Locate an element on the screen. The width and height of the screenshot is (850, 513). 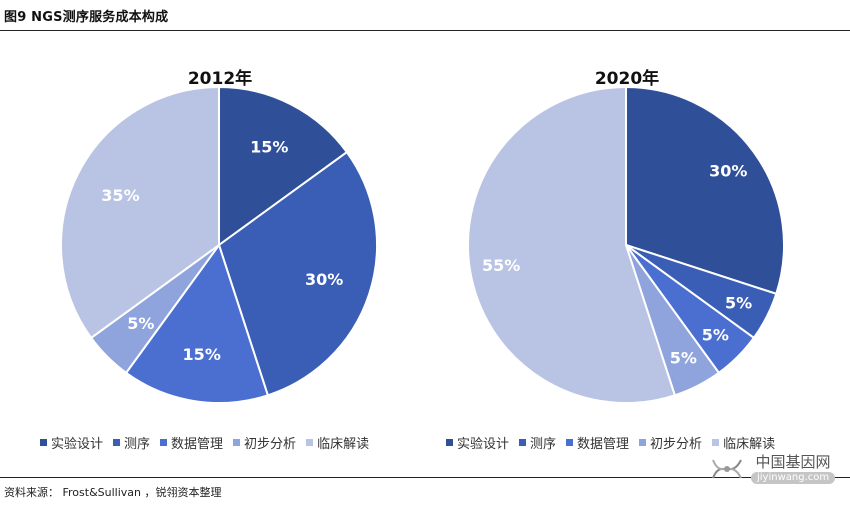
watermark-name: 中国基因网 is located at coordinates (793, 461).